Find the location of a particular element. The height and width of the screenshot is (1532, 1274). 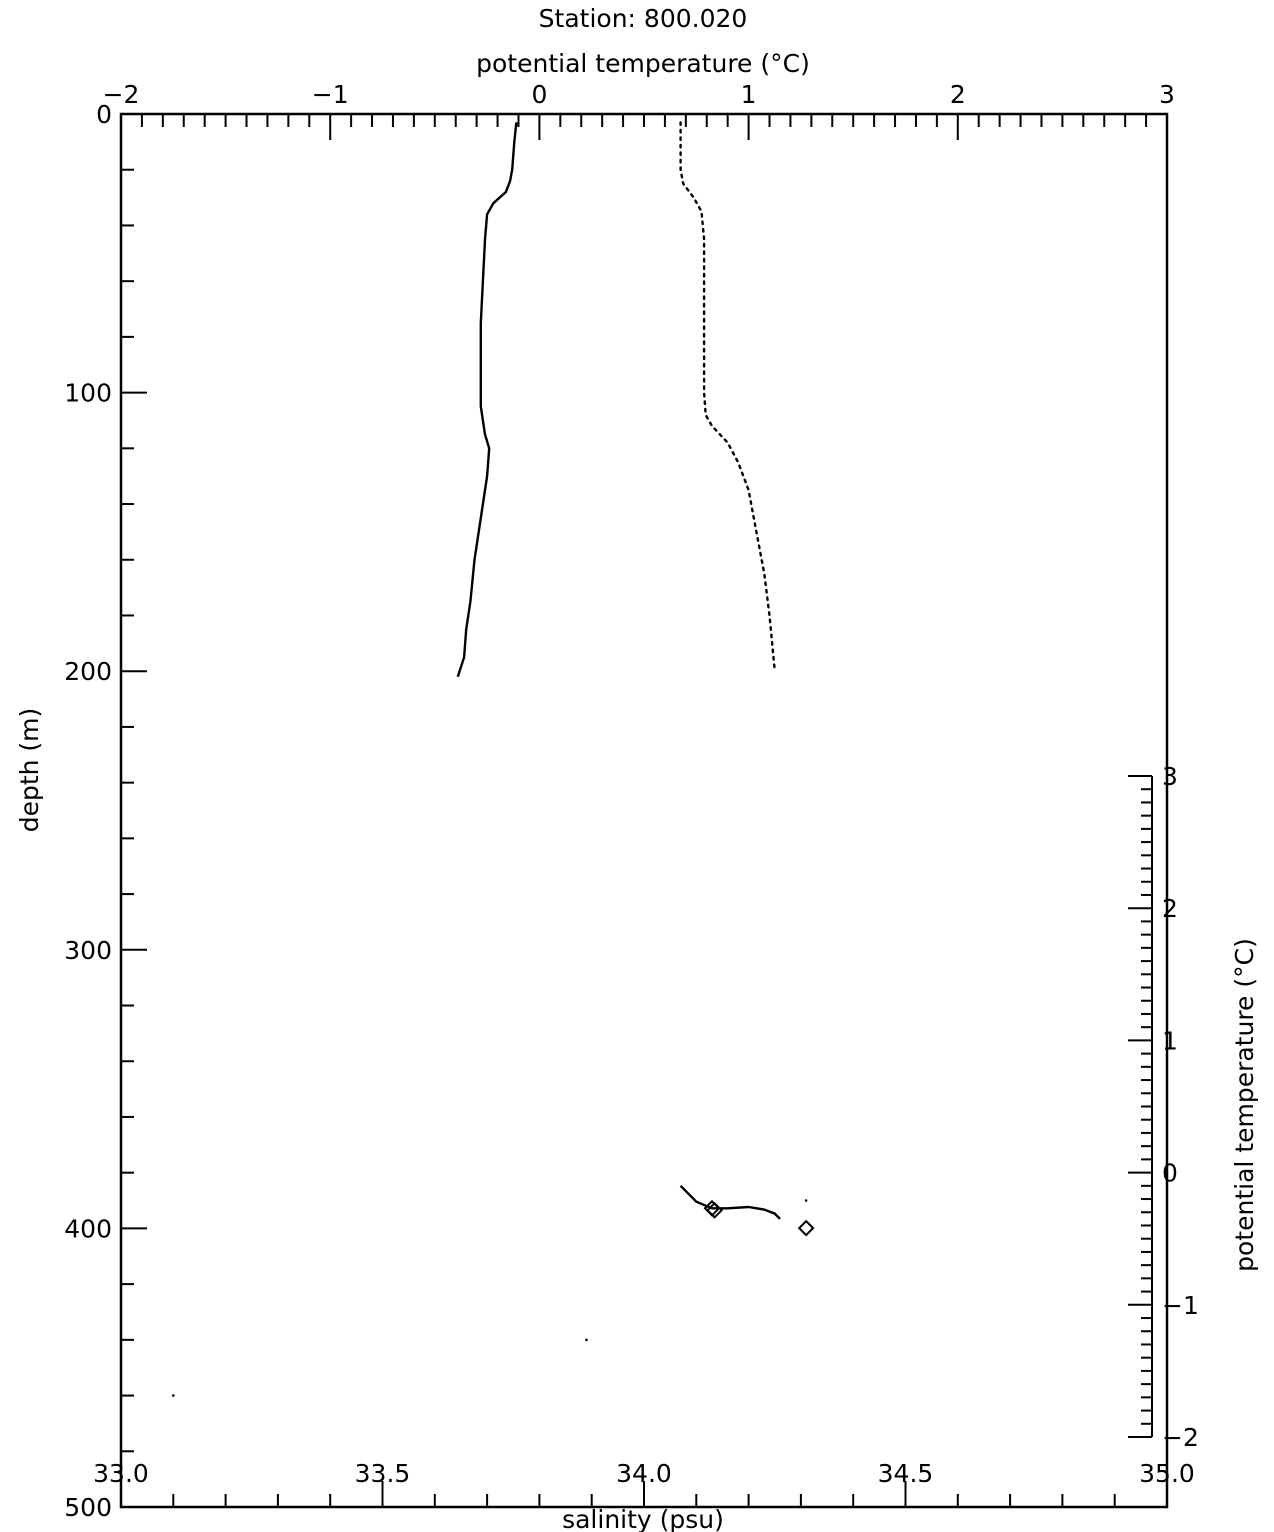

x-axis-tick-label: 35.0 is located at coordinates (1167, 1473).